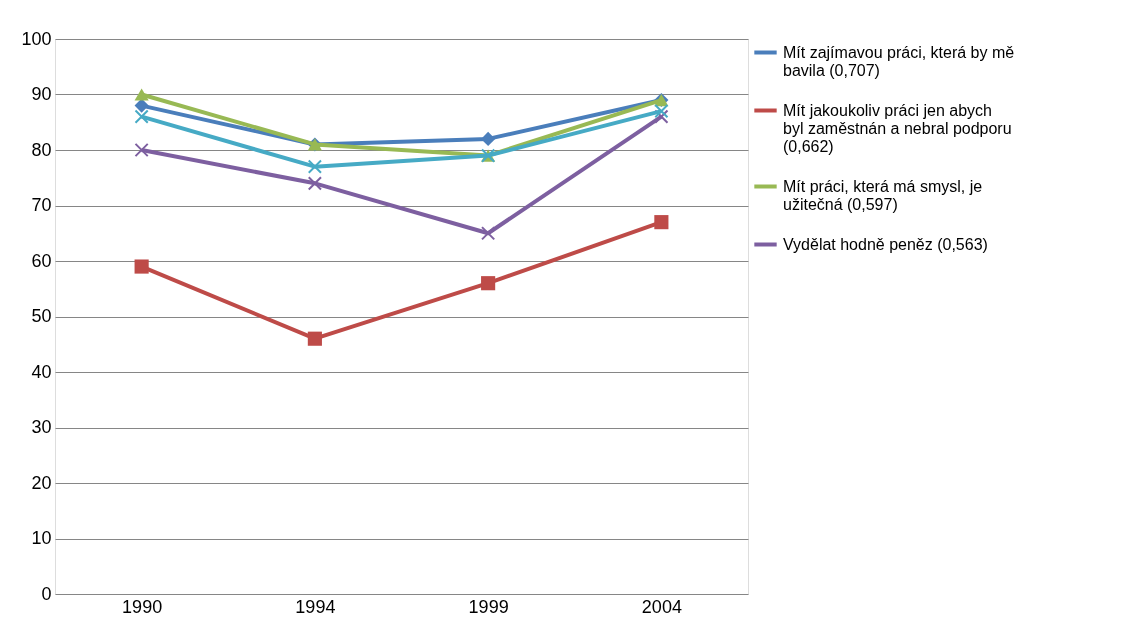 Image resolution: width=1136 pixels, height=637 pixels. I want to click on y-tick-label: 40, so click(41, 371).